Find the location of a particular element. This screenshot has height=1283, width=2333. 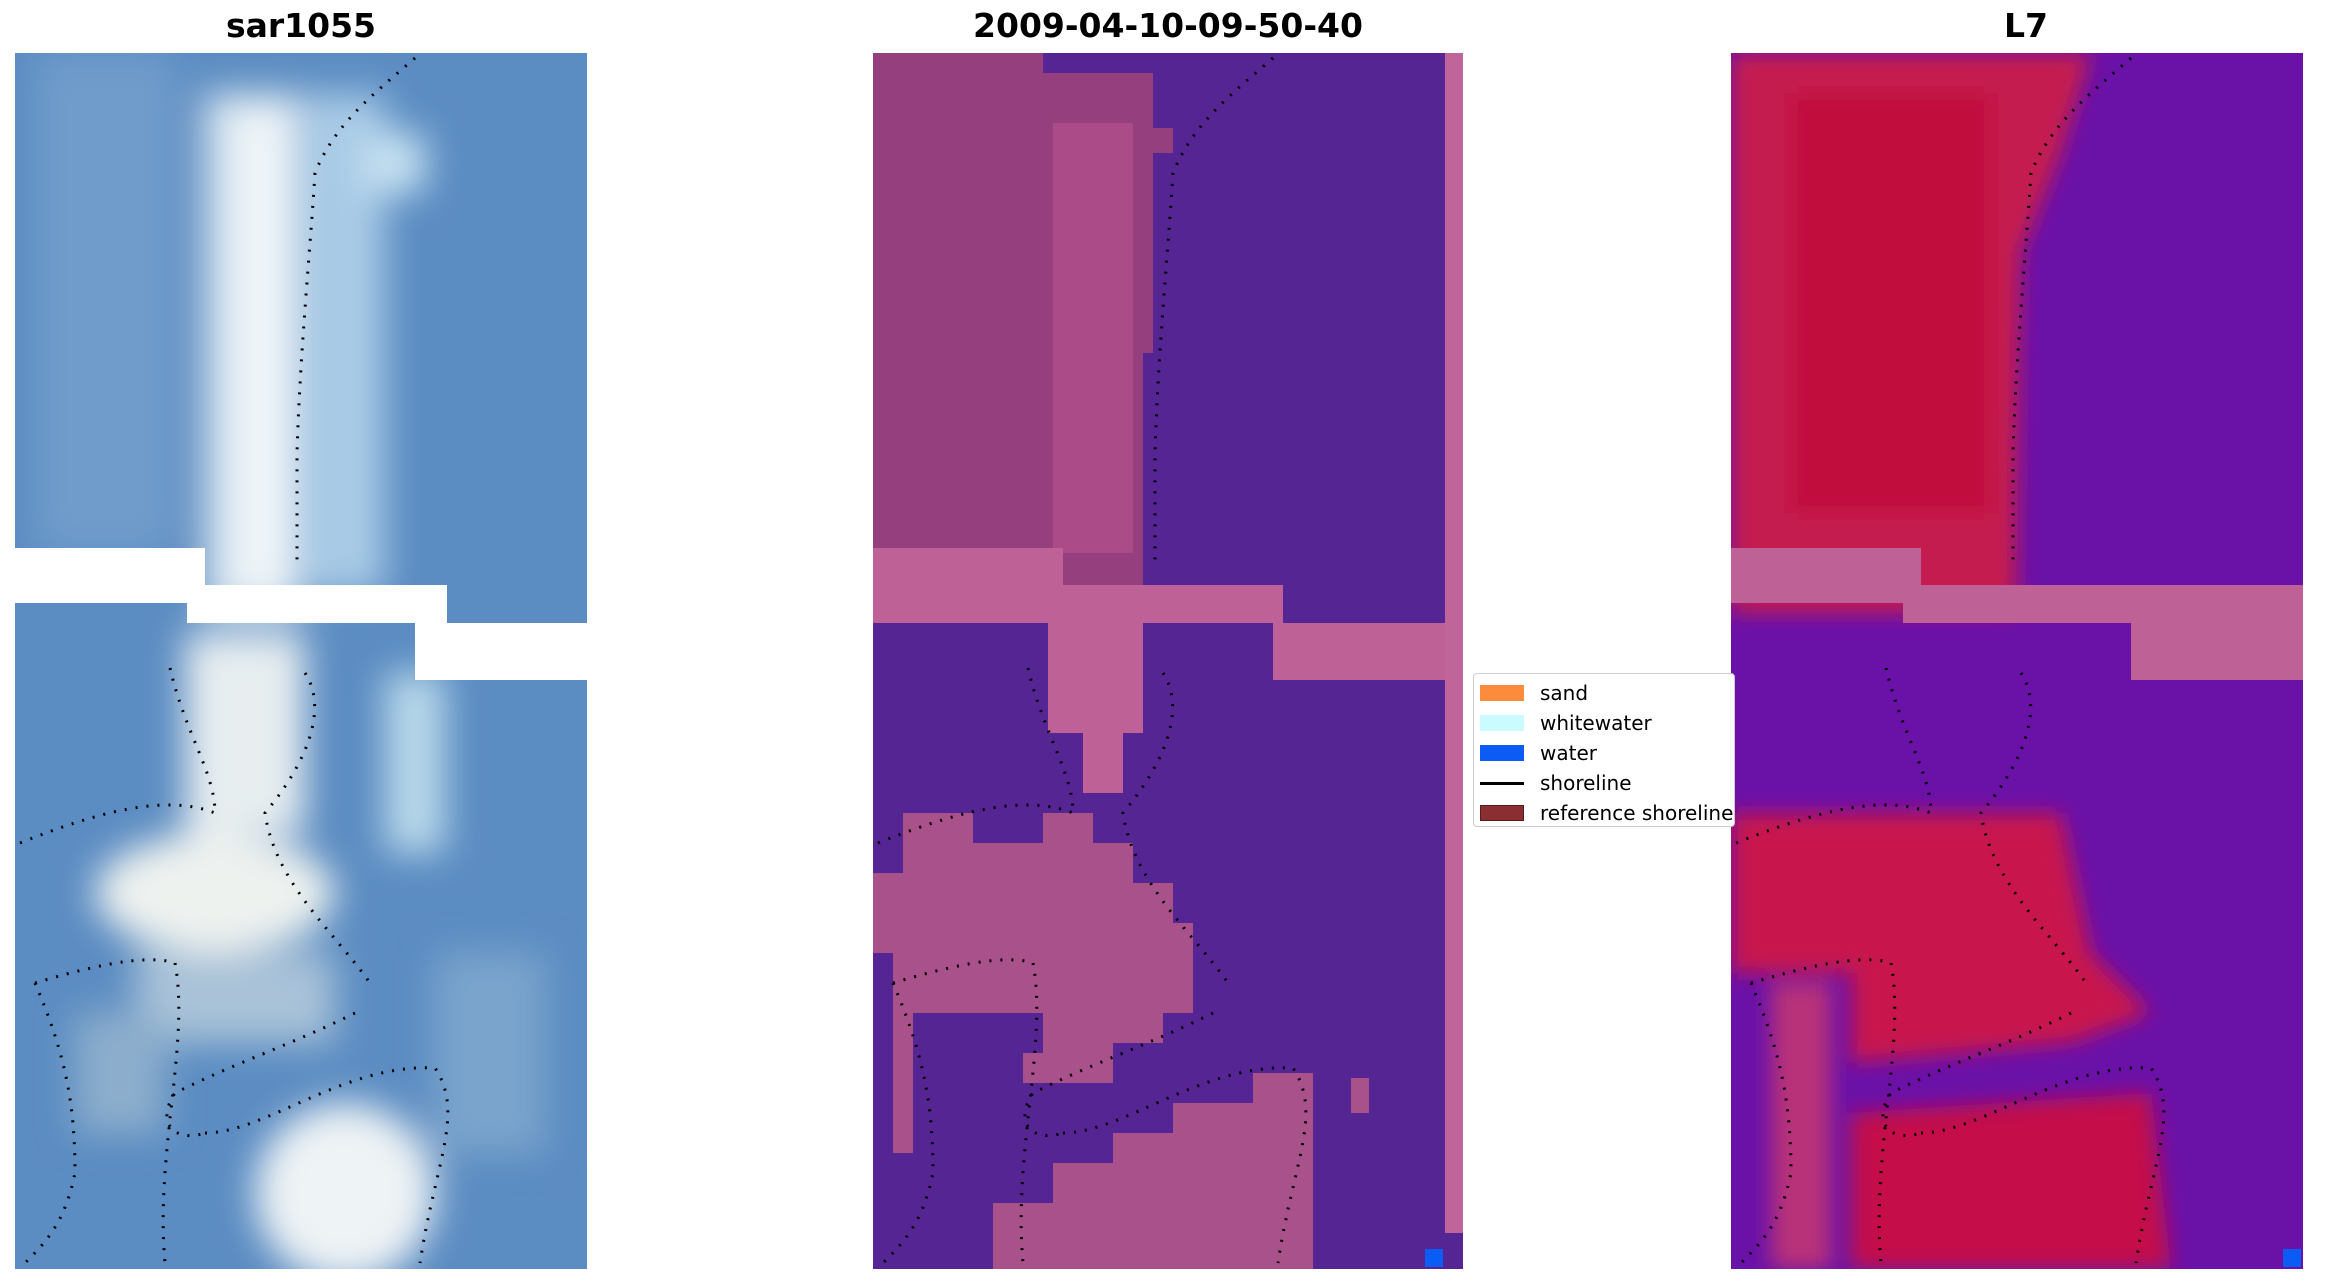

legend-label-water: water is located at coordinates (1568, 753).